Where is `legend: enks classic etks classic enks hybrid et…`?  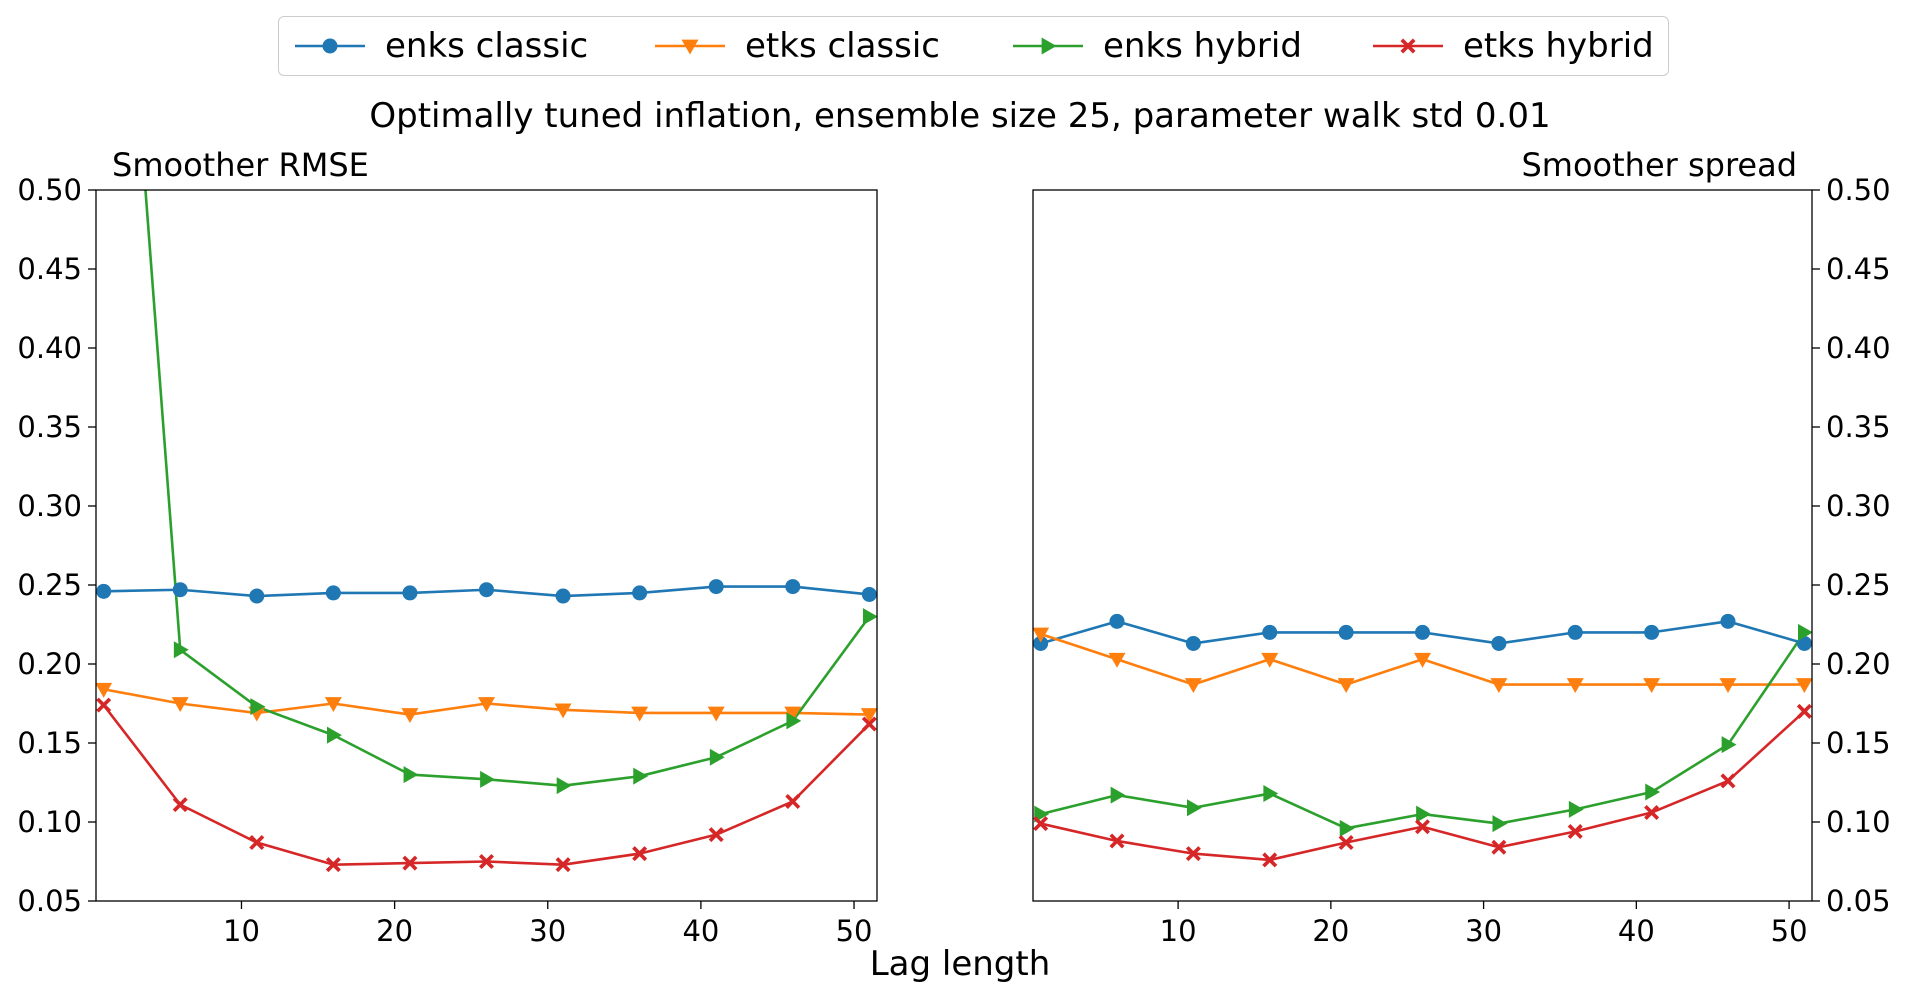
legend: enks classic etks classic enks hybrid et… is located at coordinates (973, 46).